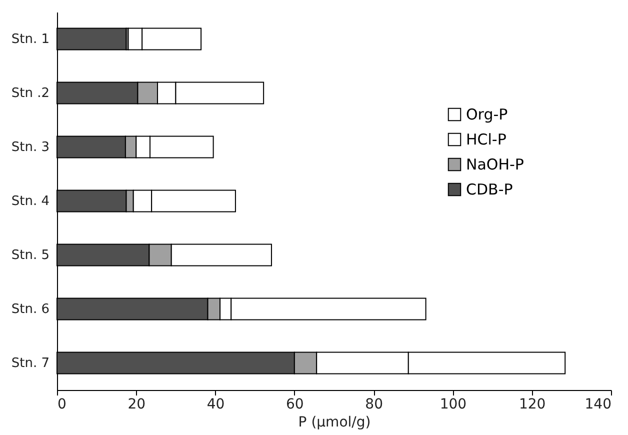 The image size is (628, 435). I want to click on y-tick-label: Stn. 5, so click(30, 255).